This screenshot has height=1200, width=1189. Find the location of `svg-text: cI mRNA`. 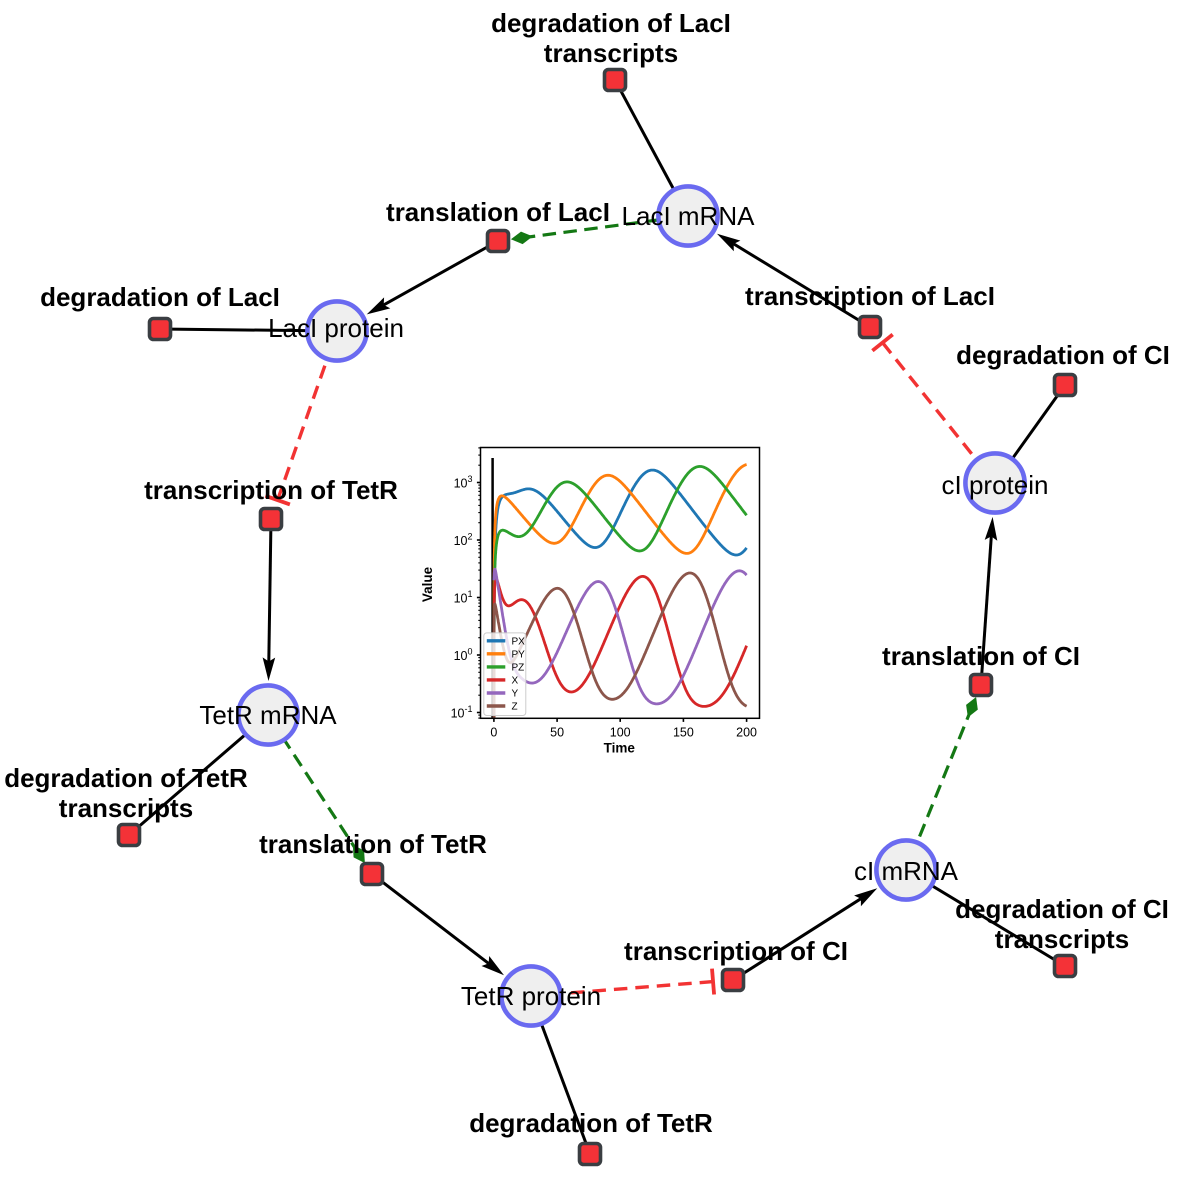

svg-text: cI mRNA is located at coordinates (906, 871).